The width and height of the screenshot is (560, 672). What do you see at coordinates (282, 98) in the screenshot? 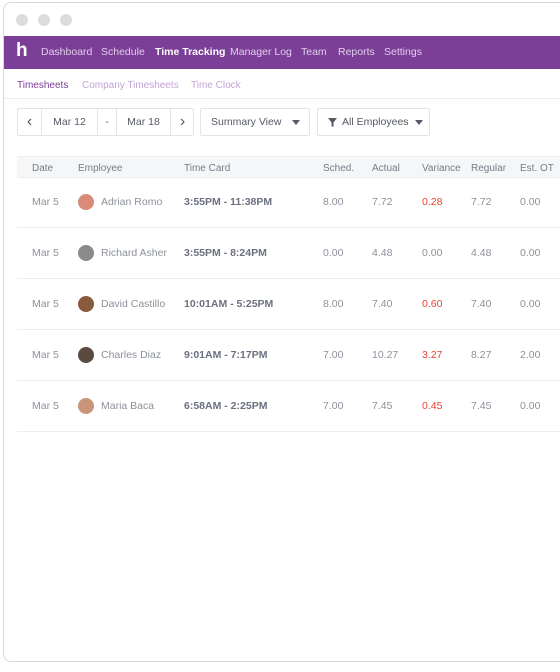
I see `tab-divider` at bounding box center [282, 98].